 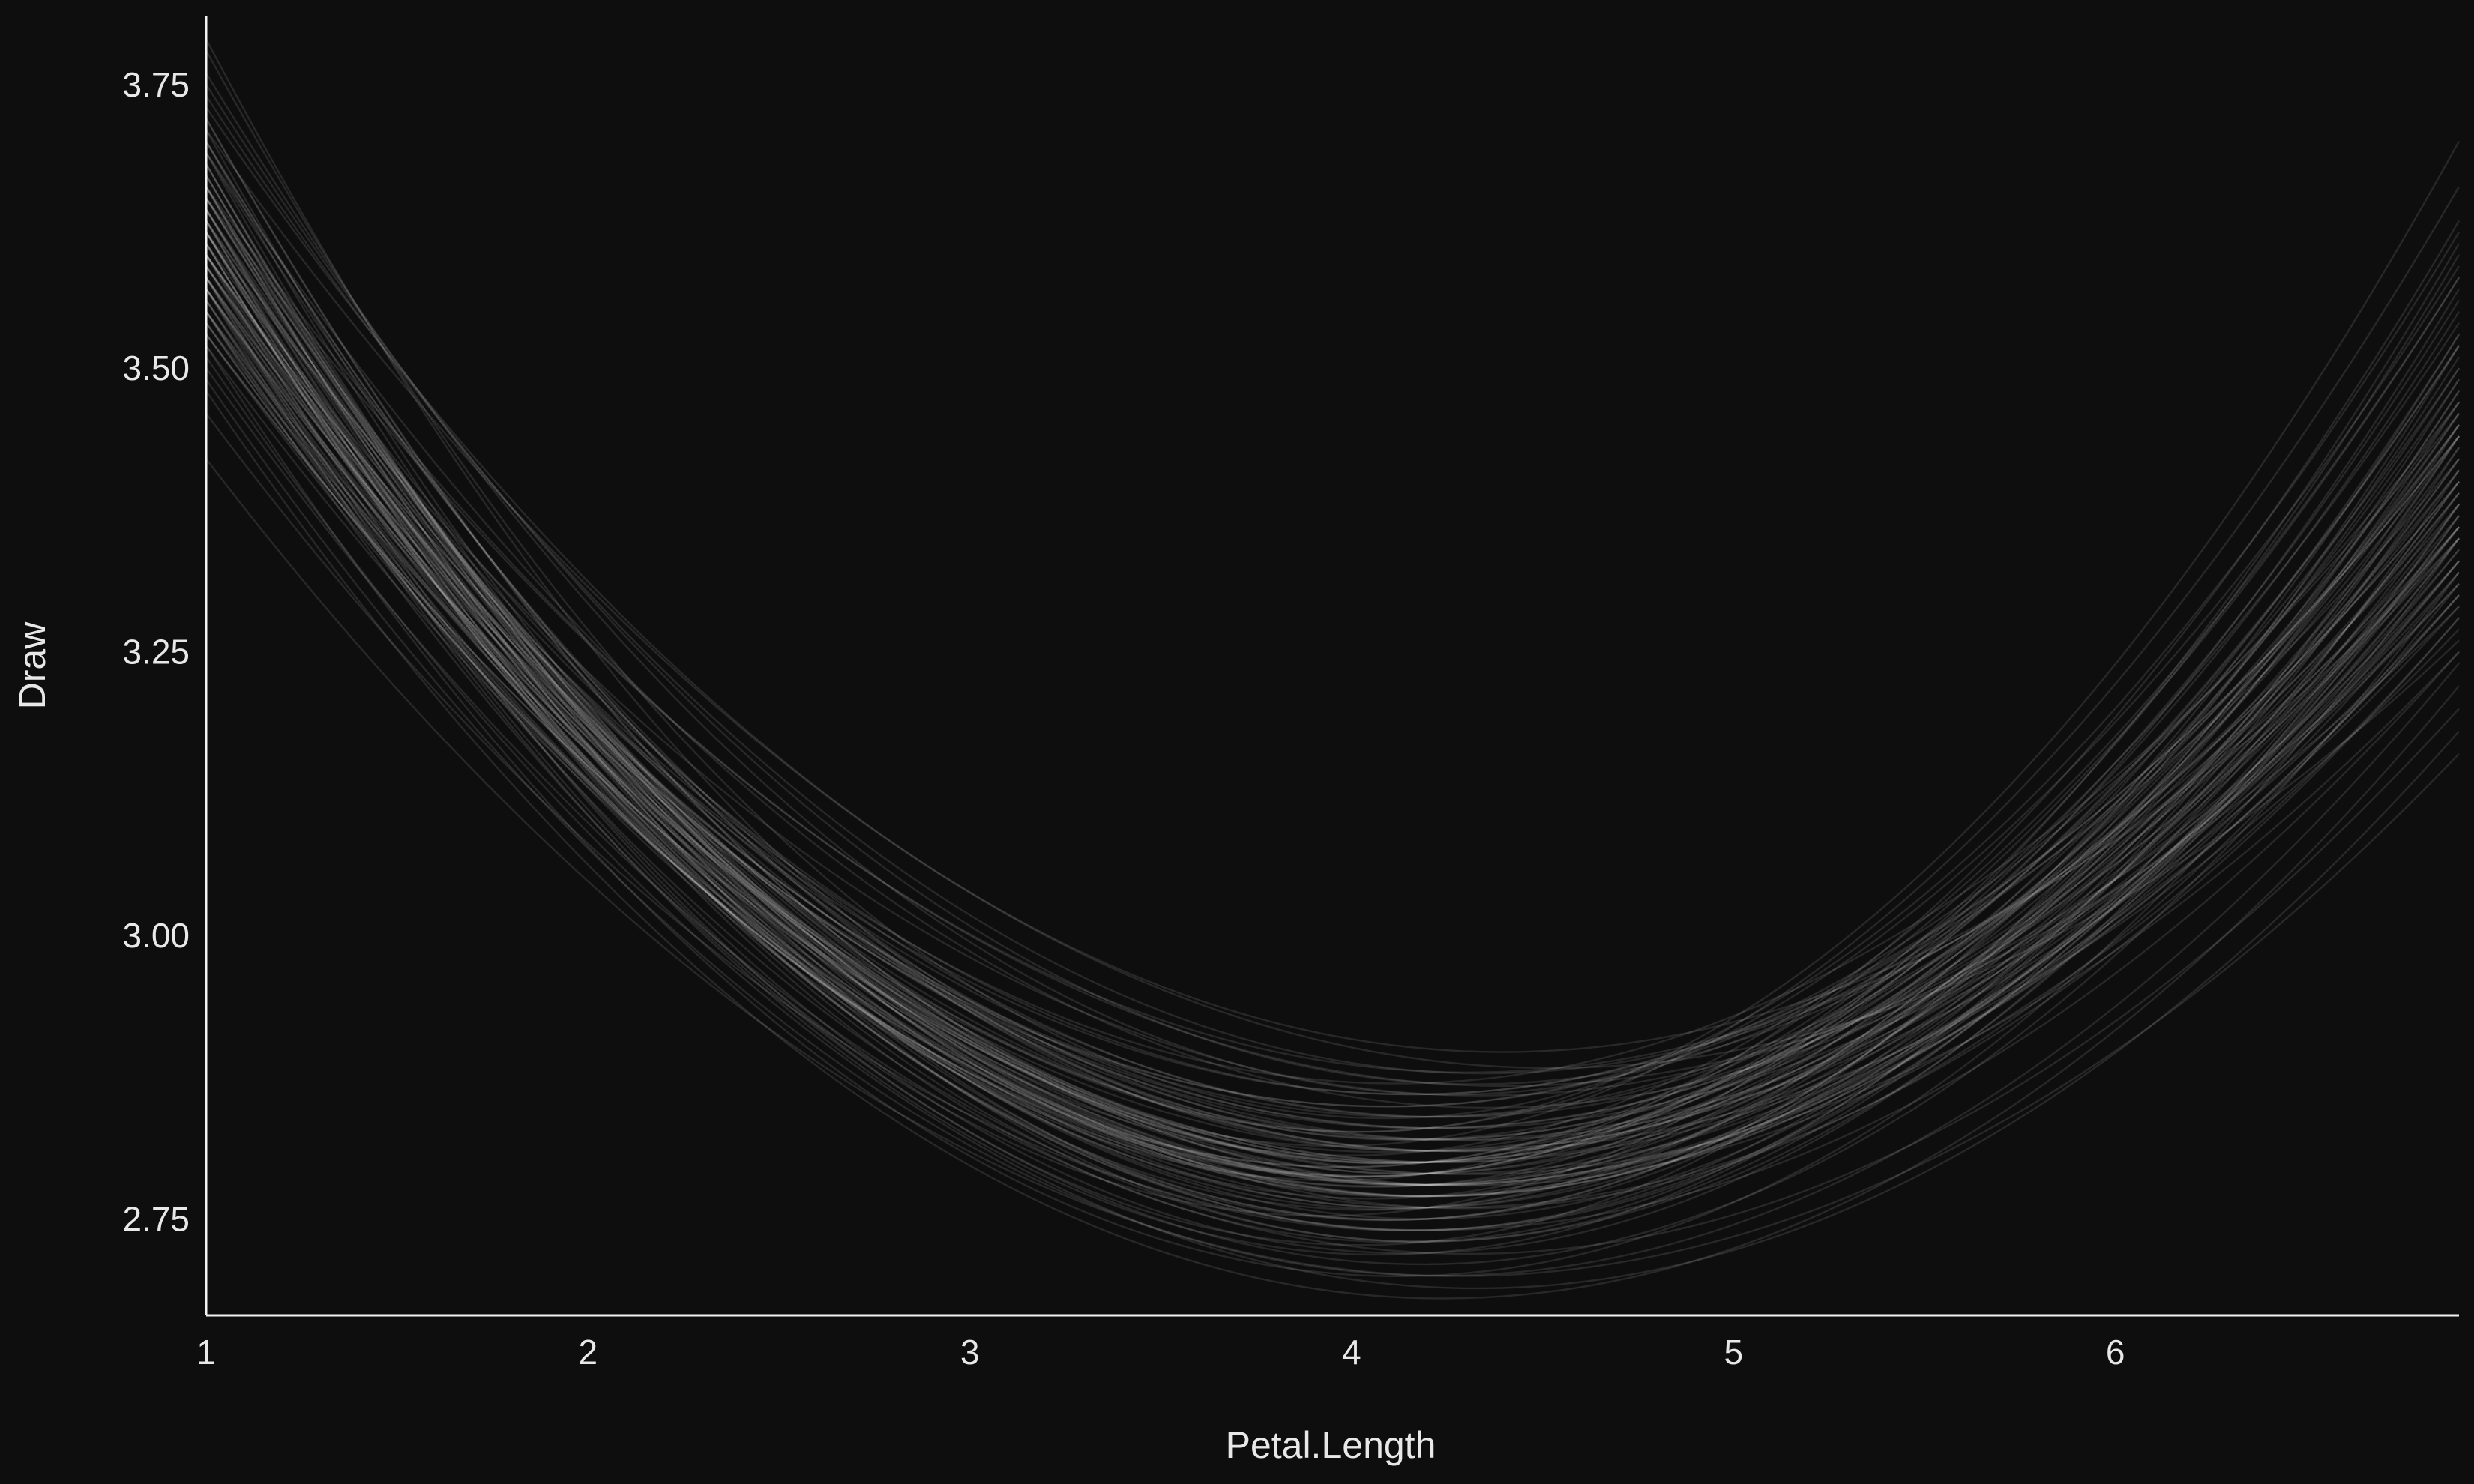 What do you see at coordinates (1734, 1353) in the screenshot?
I see `x-tick-label: 5` at bounding box center [1734, 1353].